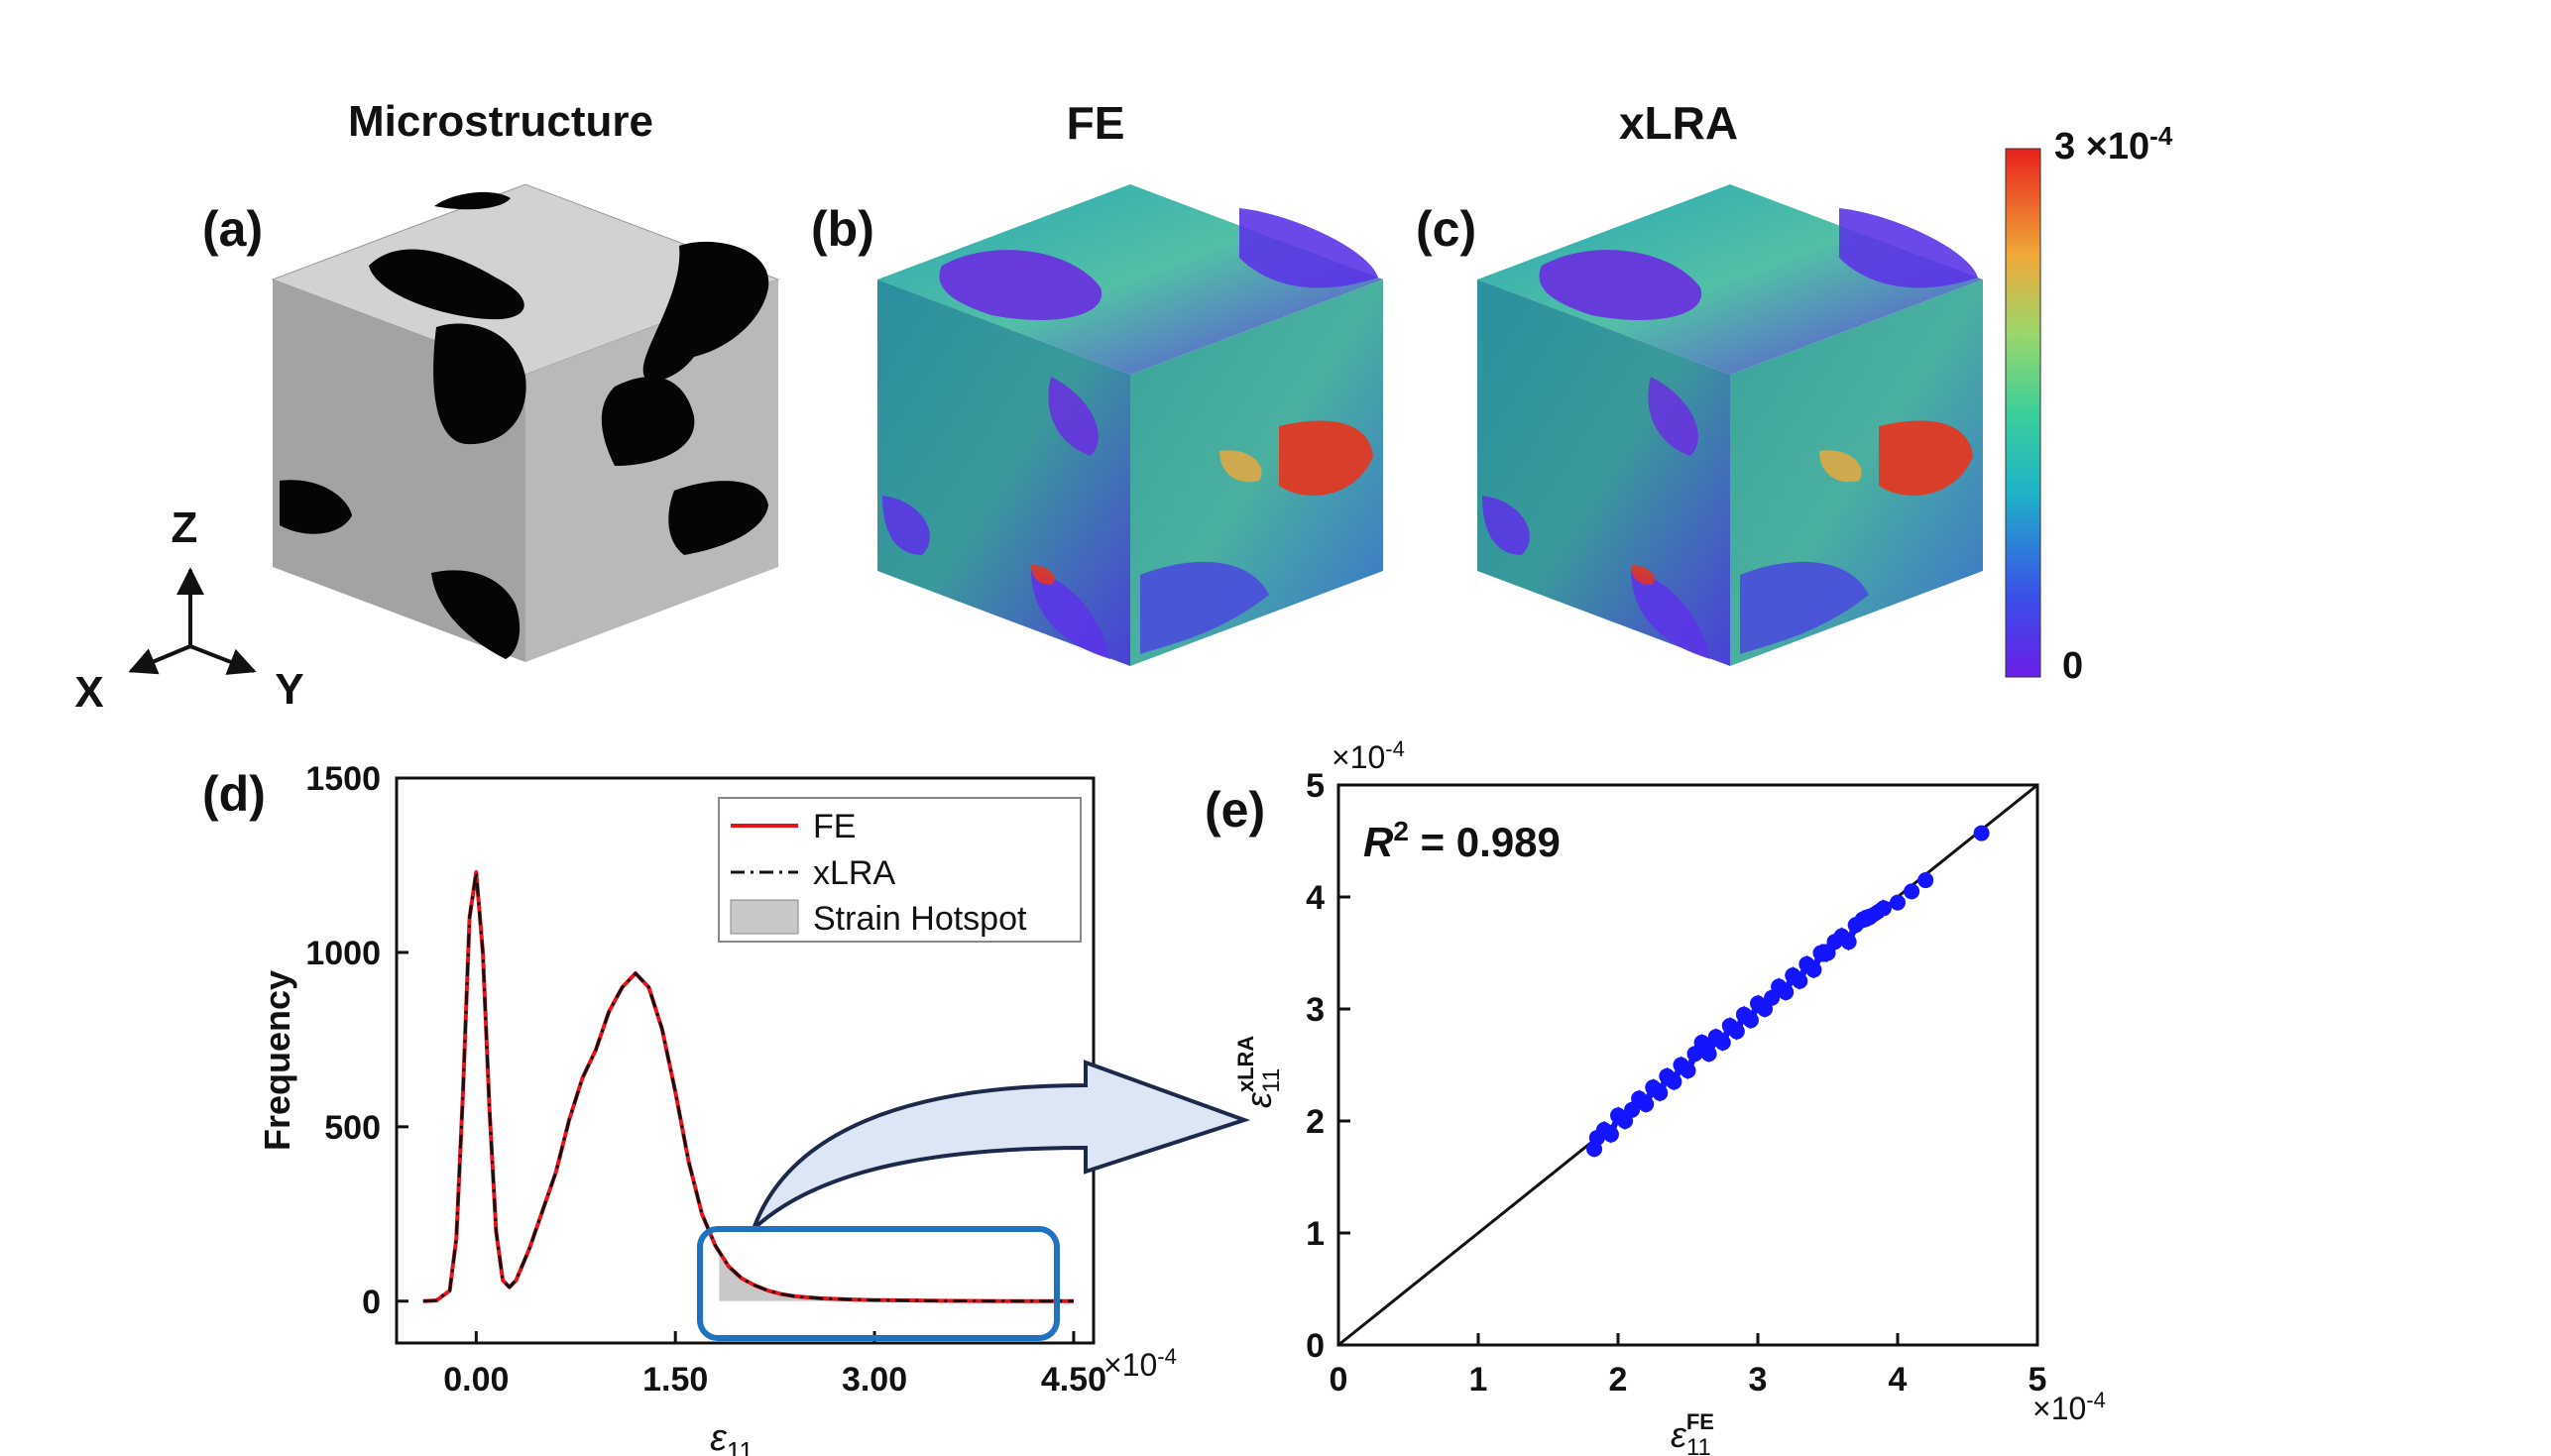 This screenshot has height=1456, width=2551. I want to click on y-tick-label: 3, so click(1315, 1010).